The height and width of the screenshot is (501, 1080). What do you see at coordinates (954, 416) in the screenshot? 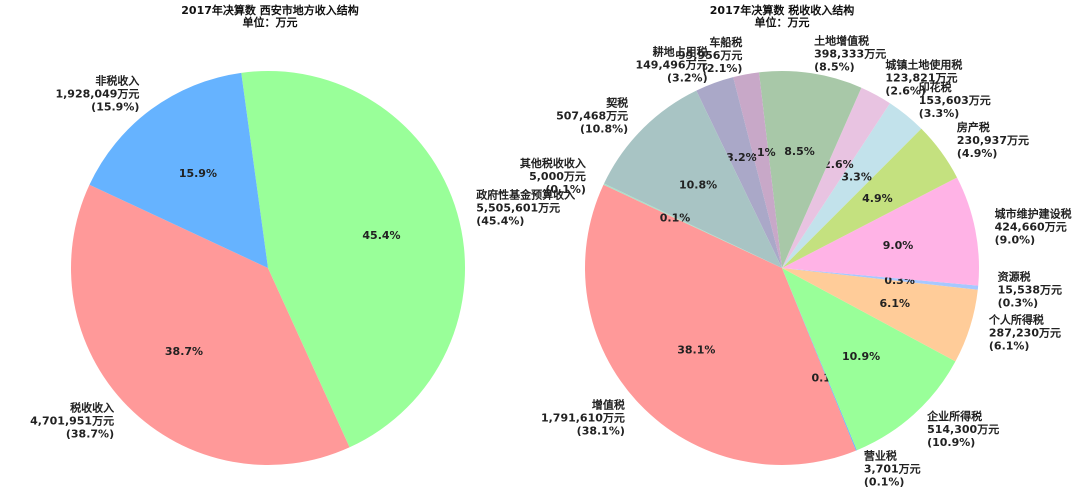
I see `right-slice-name-label: 企业所得税` at bounding box center [954, 416].